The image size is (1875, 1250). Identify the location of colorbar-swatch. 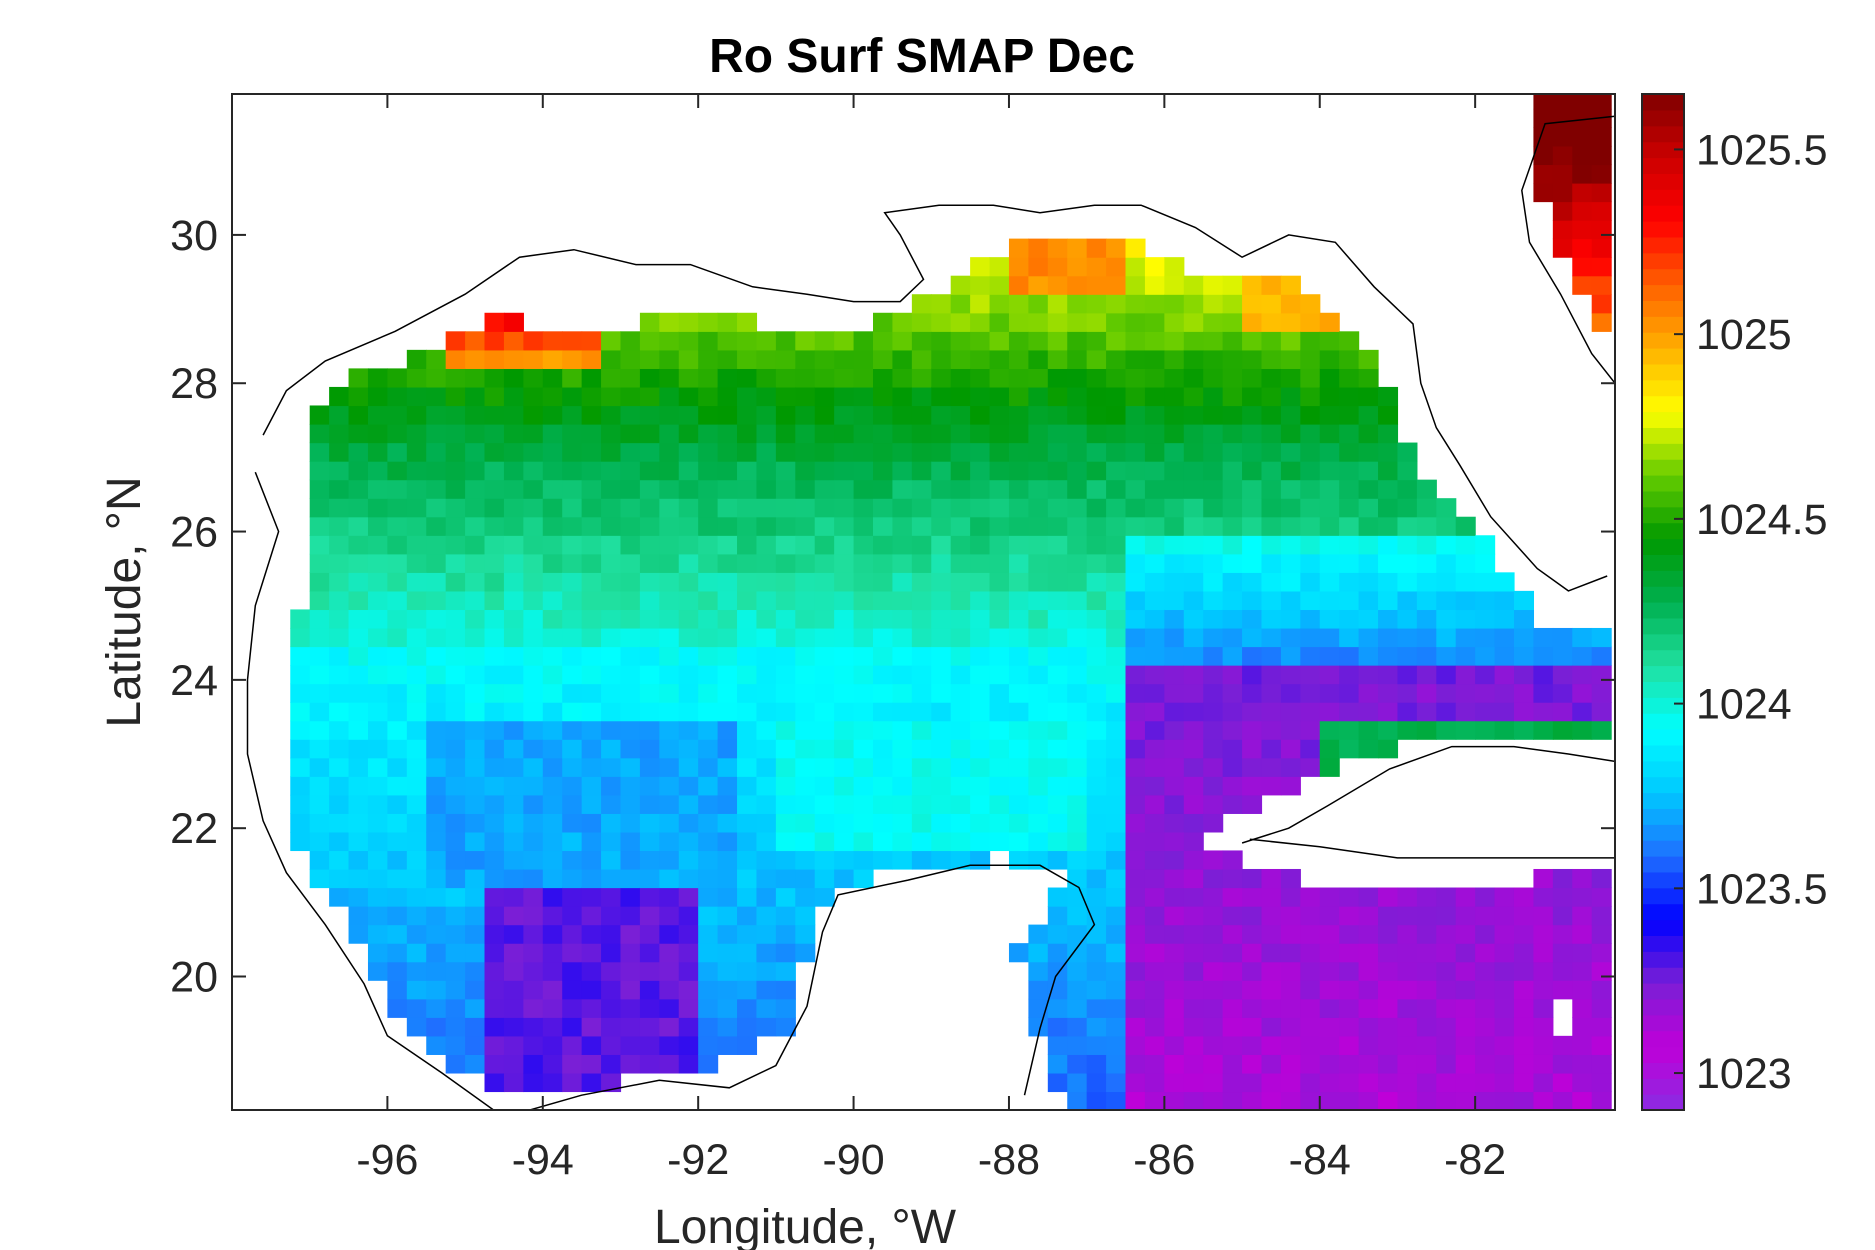
(1663, 261).